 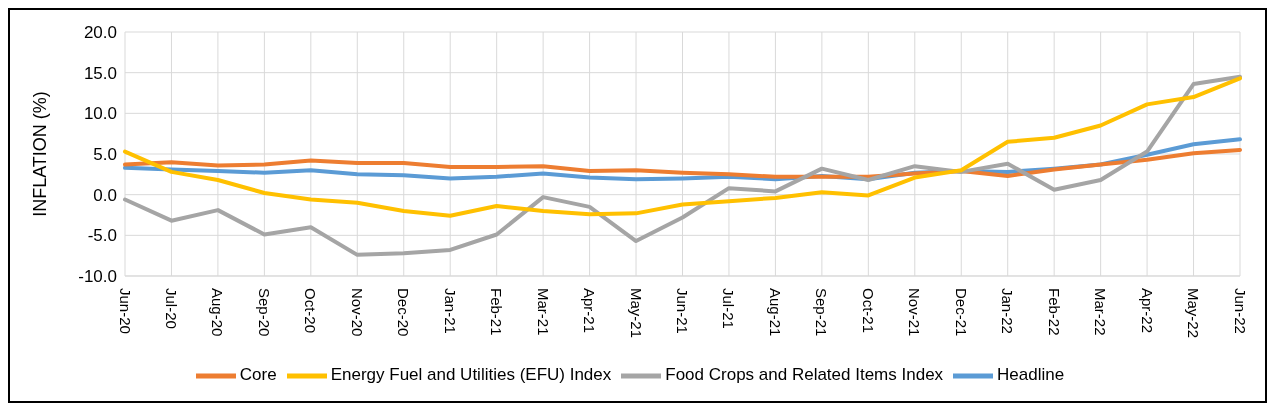 What do you see at coordinates (543, 312) in the screenshot?
I see `x-tick-label: Mar-21` at bounding box center [543, 312].